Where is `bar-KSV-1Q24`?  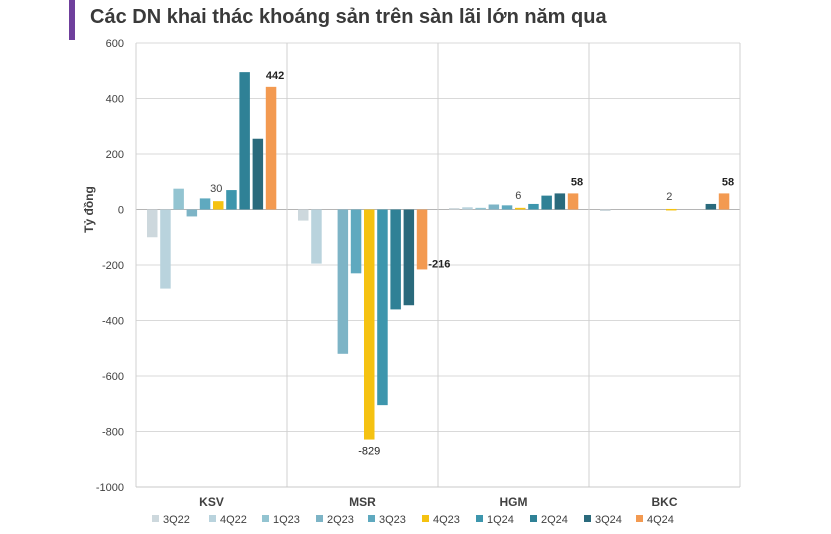
bar-KSV-1Q24 is located at coordinates (231, 200).